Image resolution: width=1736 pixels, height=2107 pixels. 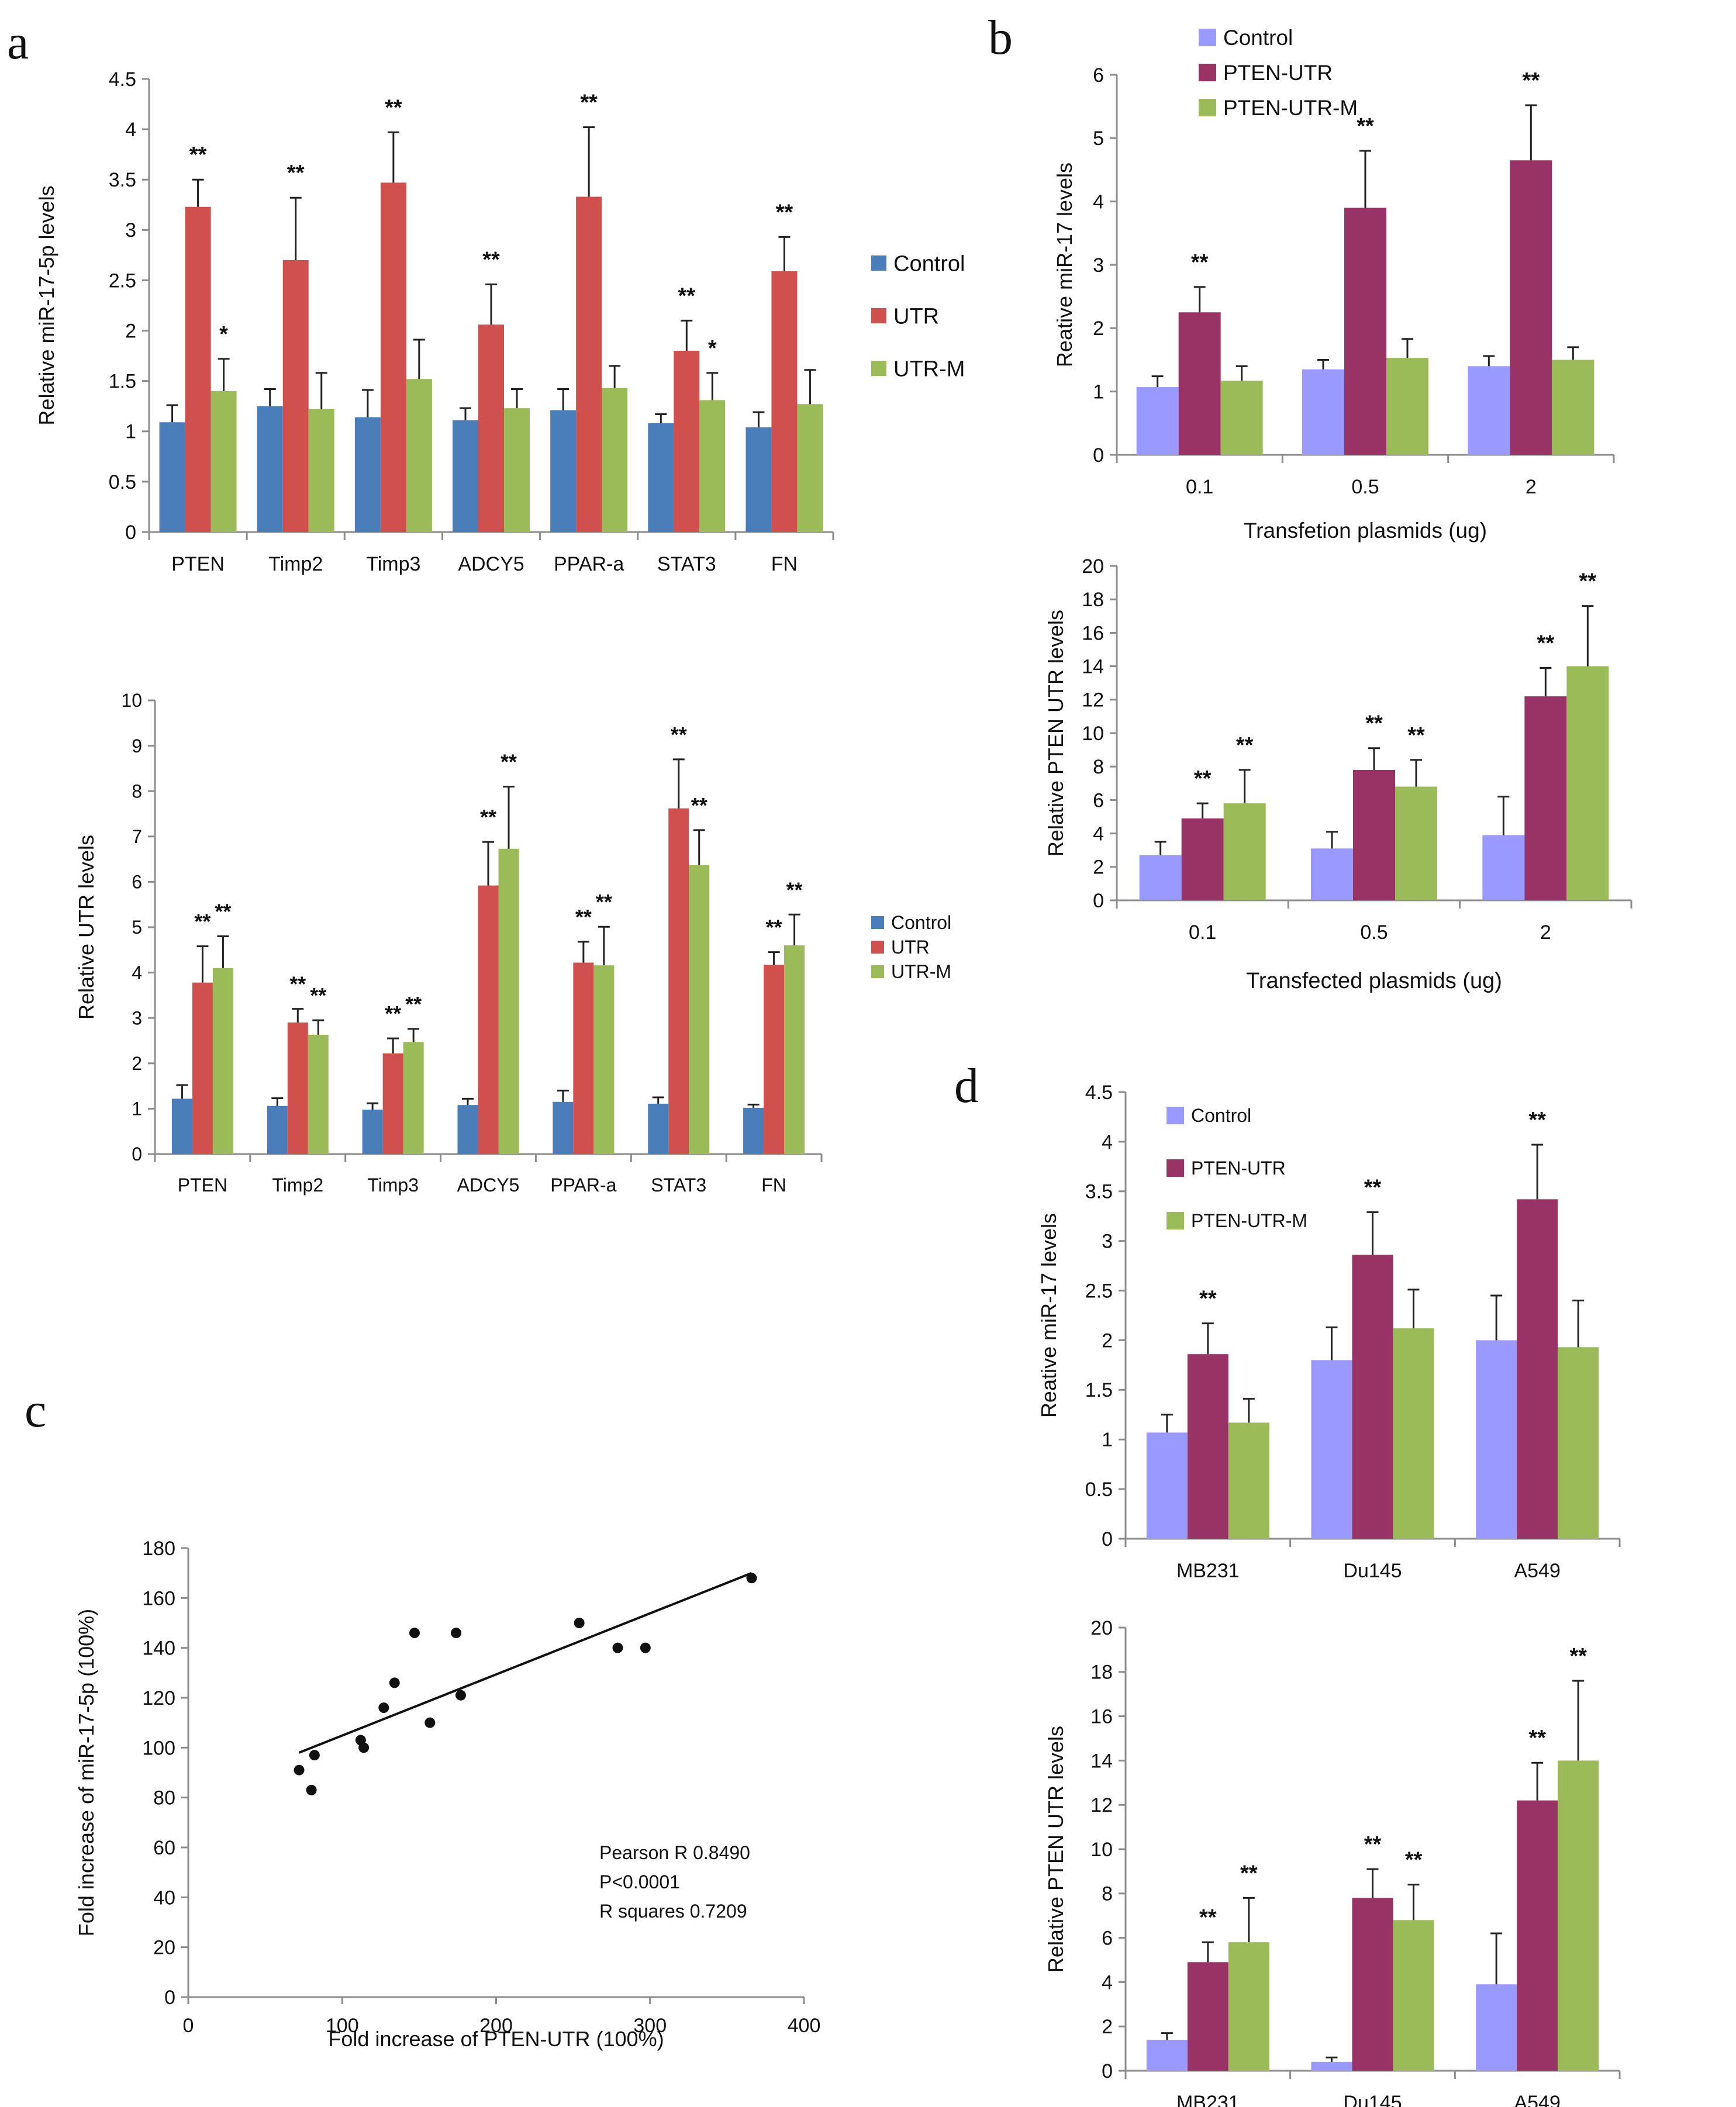 I want to click on x-tick-label: MB231, so click(x=1208, y=1571).